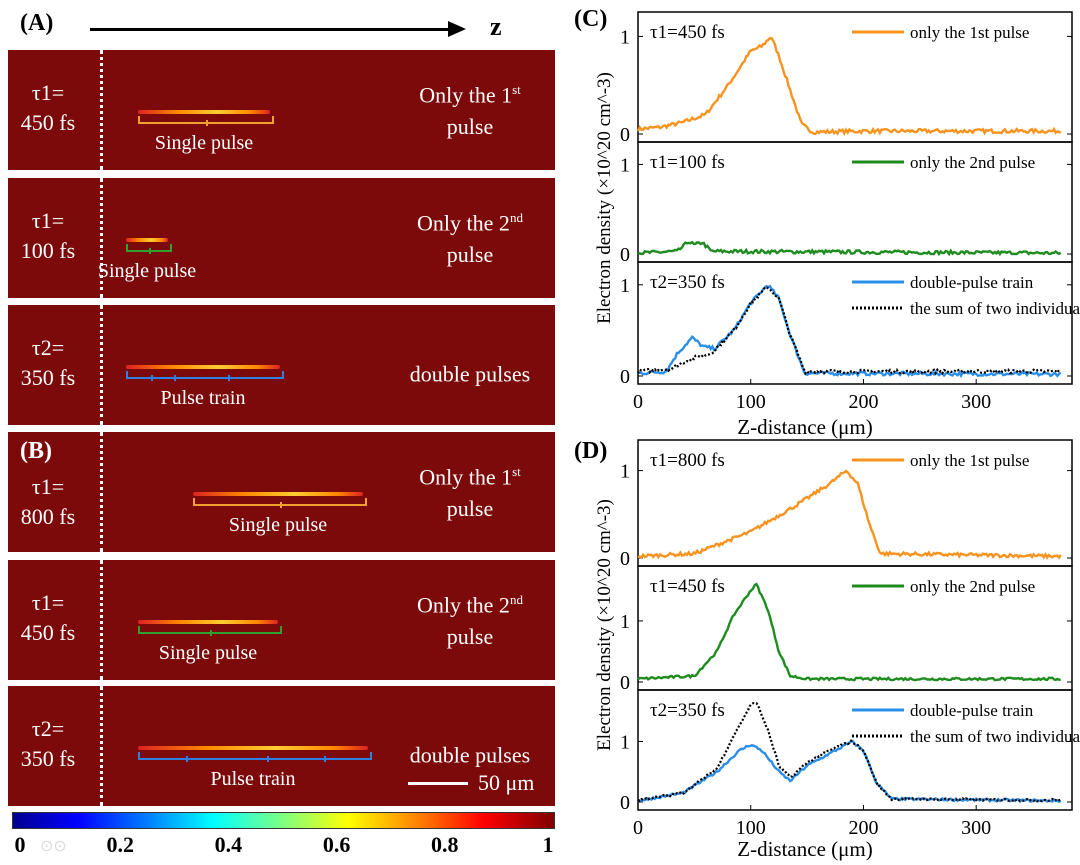  What do you see at coordinates (687, 282) in the screenshot?
I see `subplot-annotation: τ2=350 fs` at bounding box center [687, 282].